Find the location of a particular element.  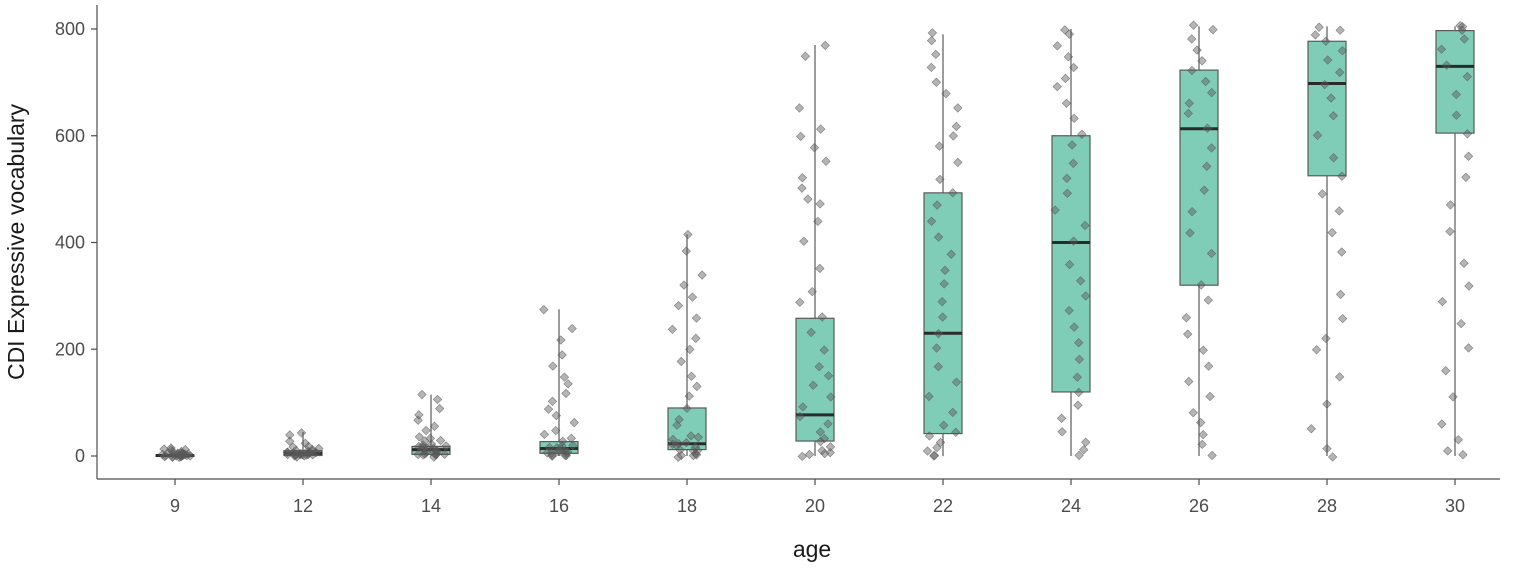

x-tick-label: 30 is located at coordinates (1455, 506).